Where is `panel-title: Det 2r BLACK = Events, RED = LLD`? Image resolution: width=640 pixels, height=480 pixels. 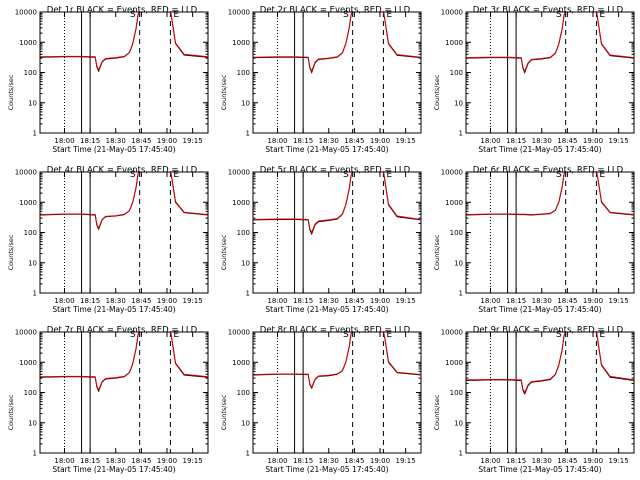 panel-title: Det 2r BLACK = Events, RED = LLD is located at coordinates (335, 11).